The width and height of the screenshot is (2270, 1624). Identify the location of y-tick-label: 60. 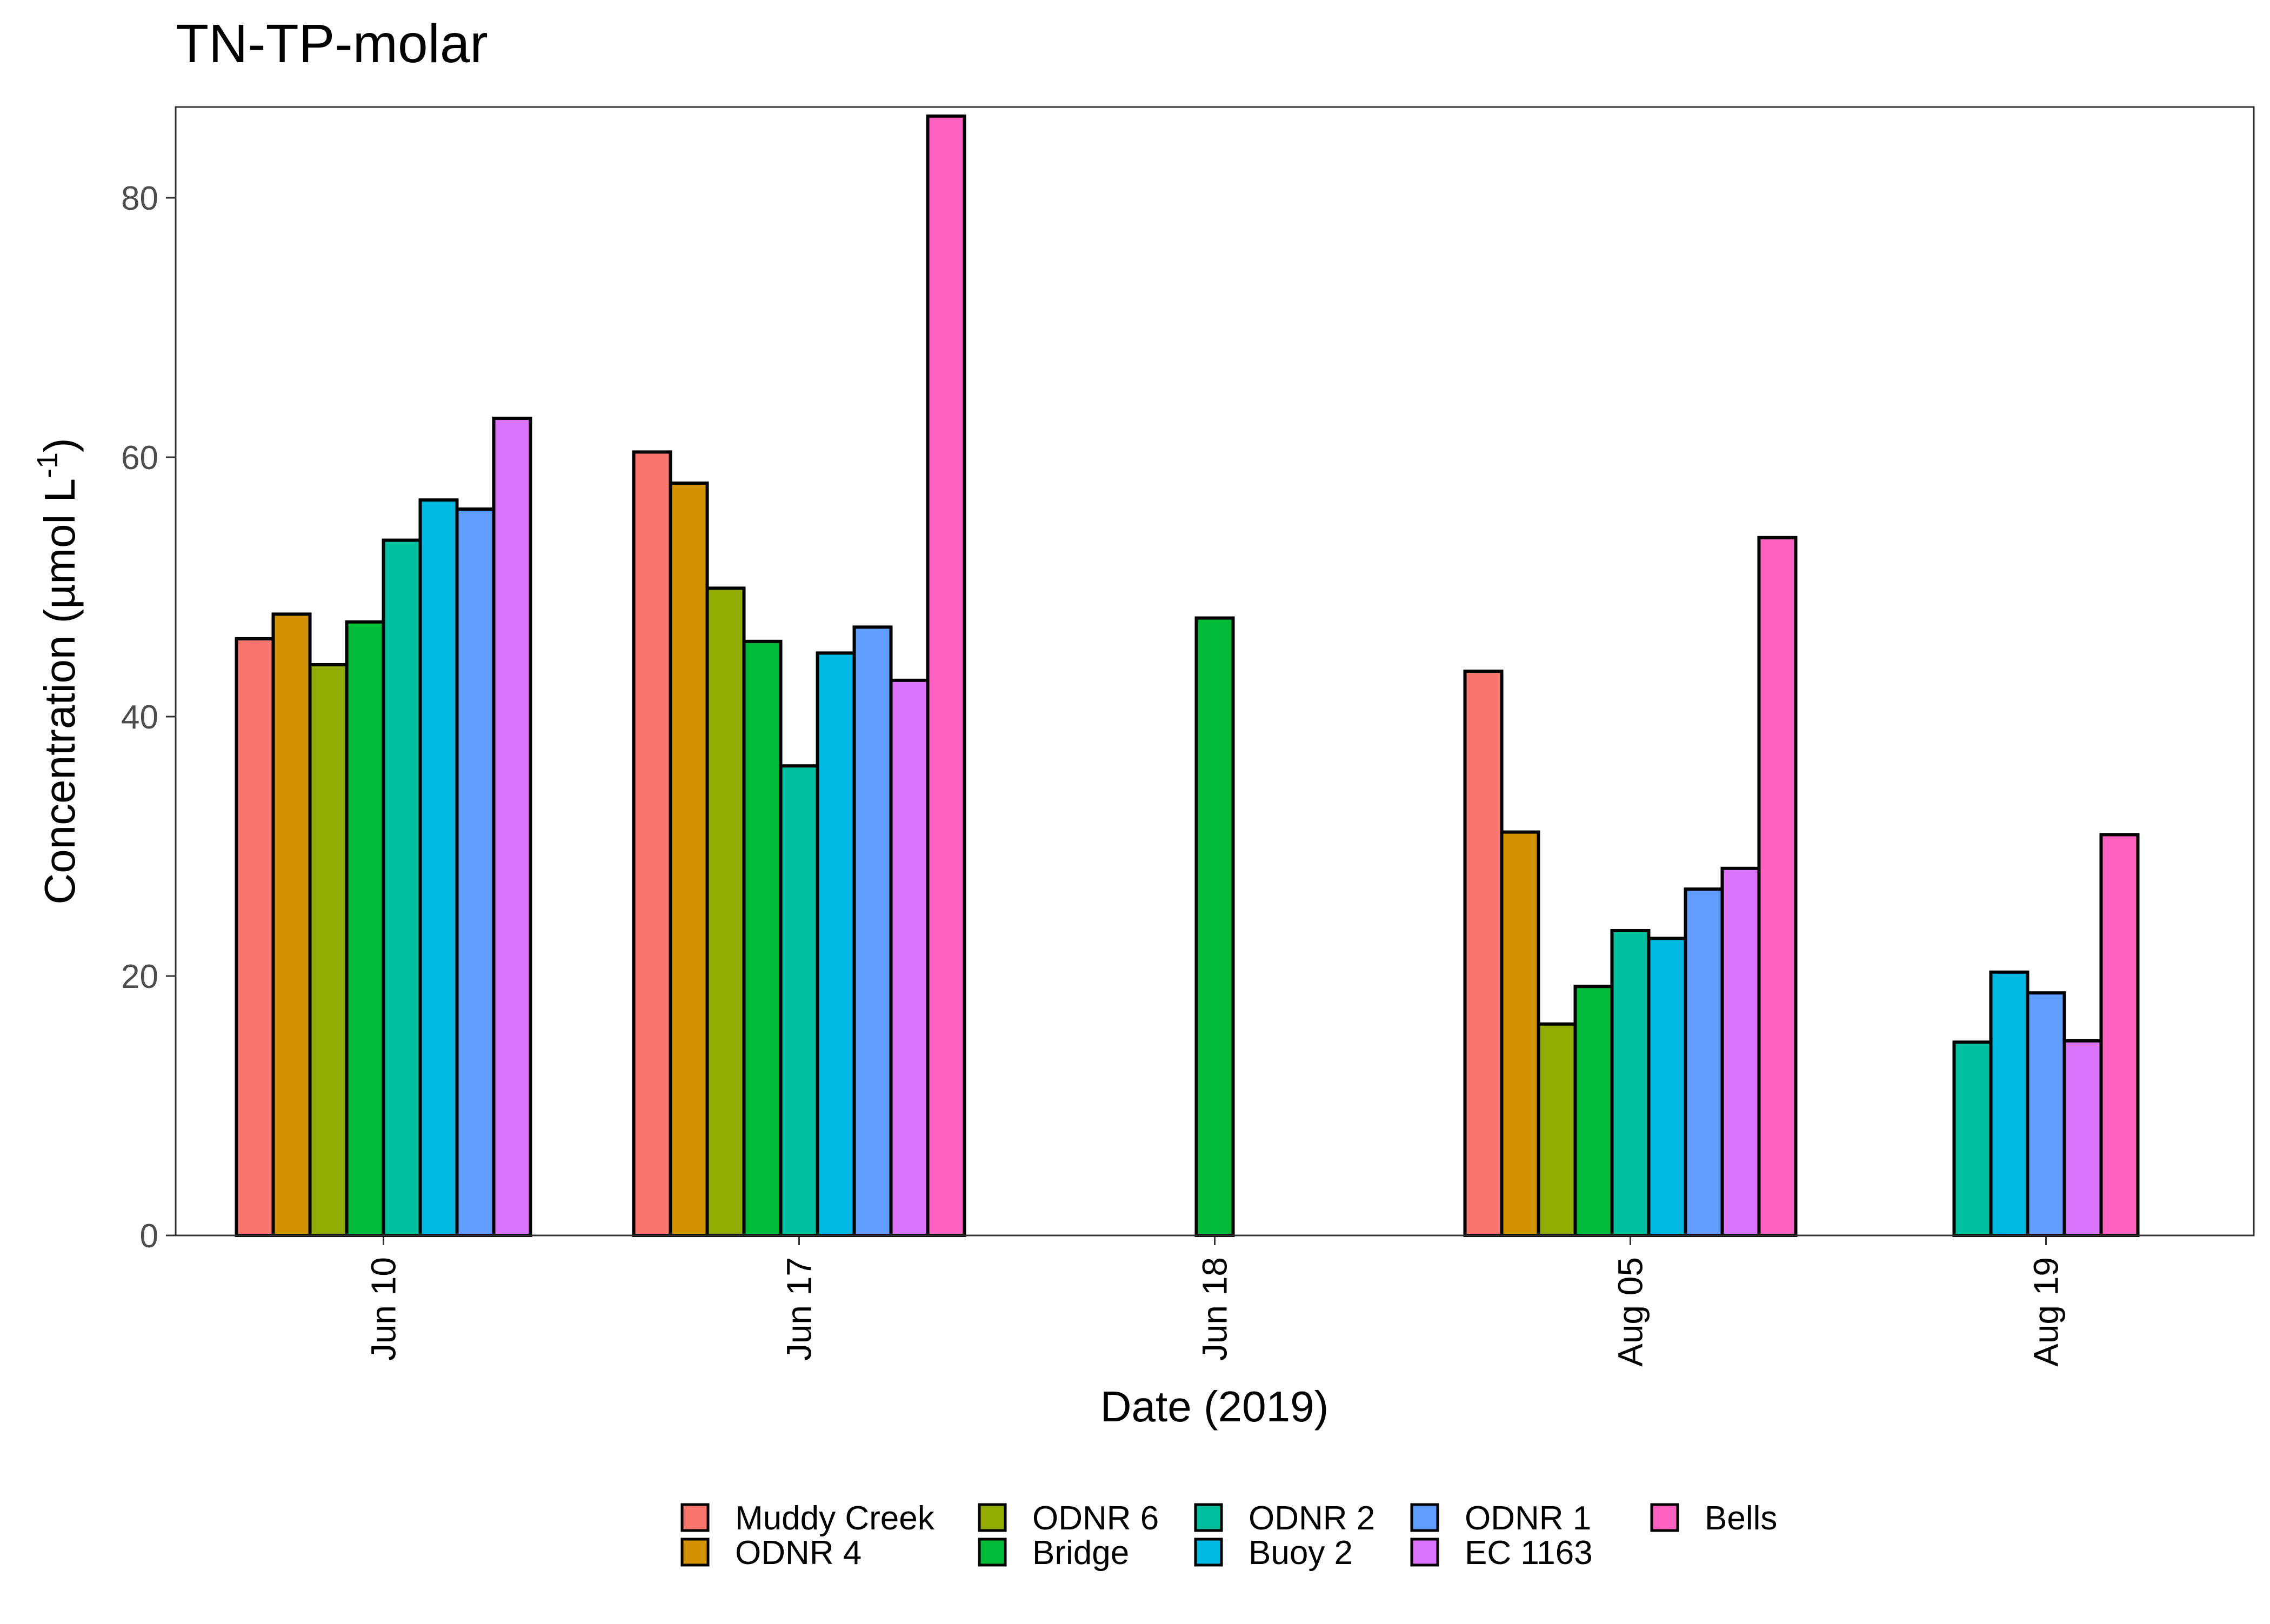
(139, 458).